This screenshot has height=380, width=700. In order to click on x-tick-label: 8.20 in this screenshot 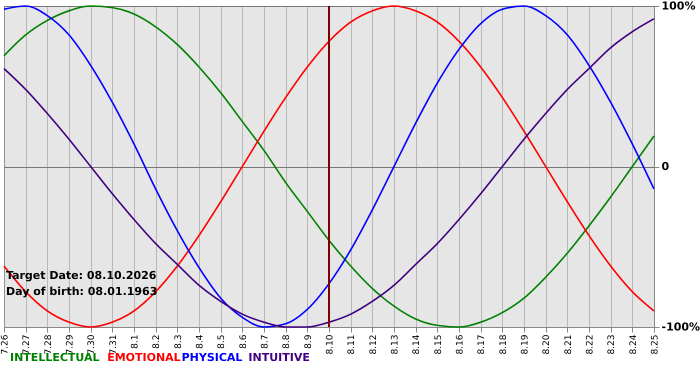, I will do `click(547, 344)`.